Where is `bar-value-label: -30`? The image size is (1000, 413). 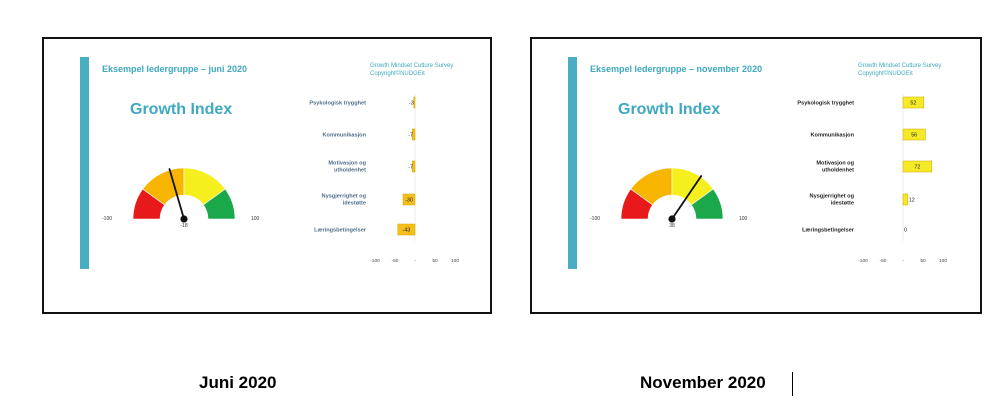
bar-value-label: -30 is located at coordinates (409, 201).